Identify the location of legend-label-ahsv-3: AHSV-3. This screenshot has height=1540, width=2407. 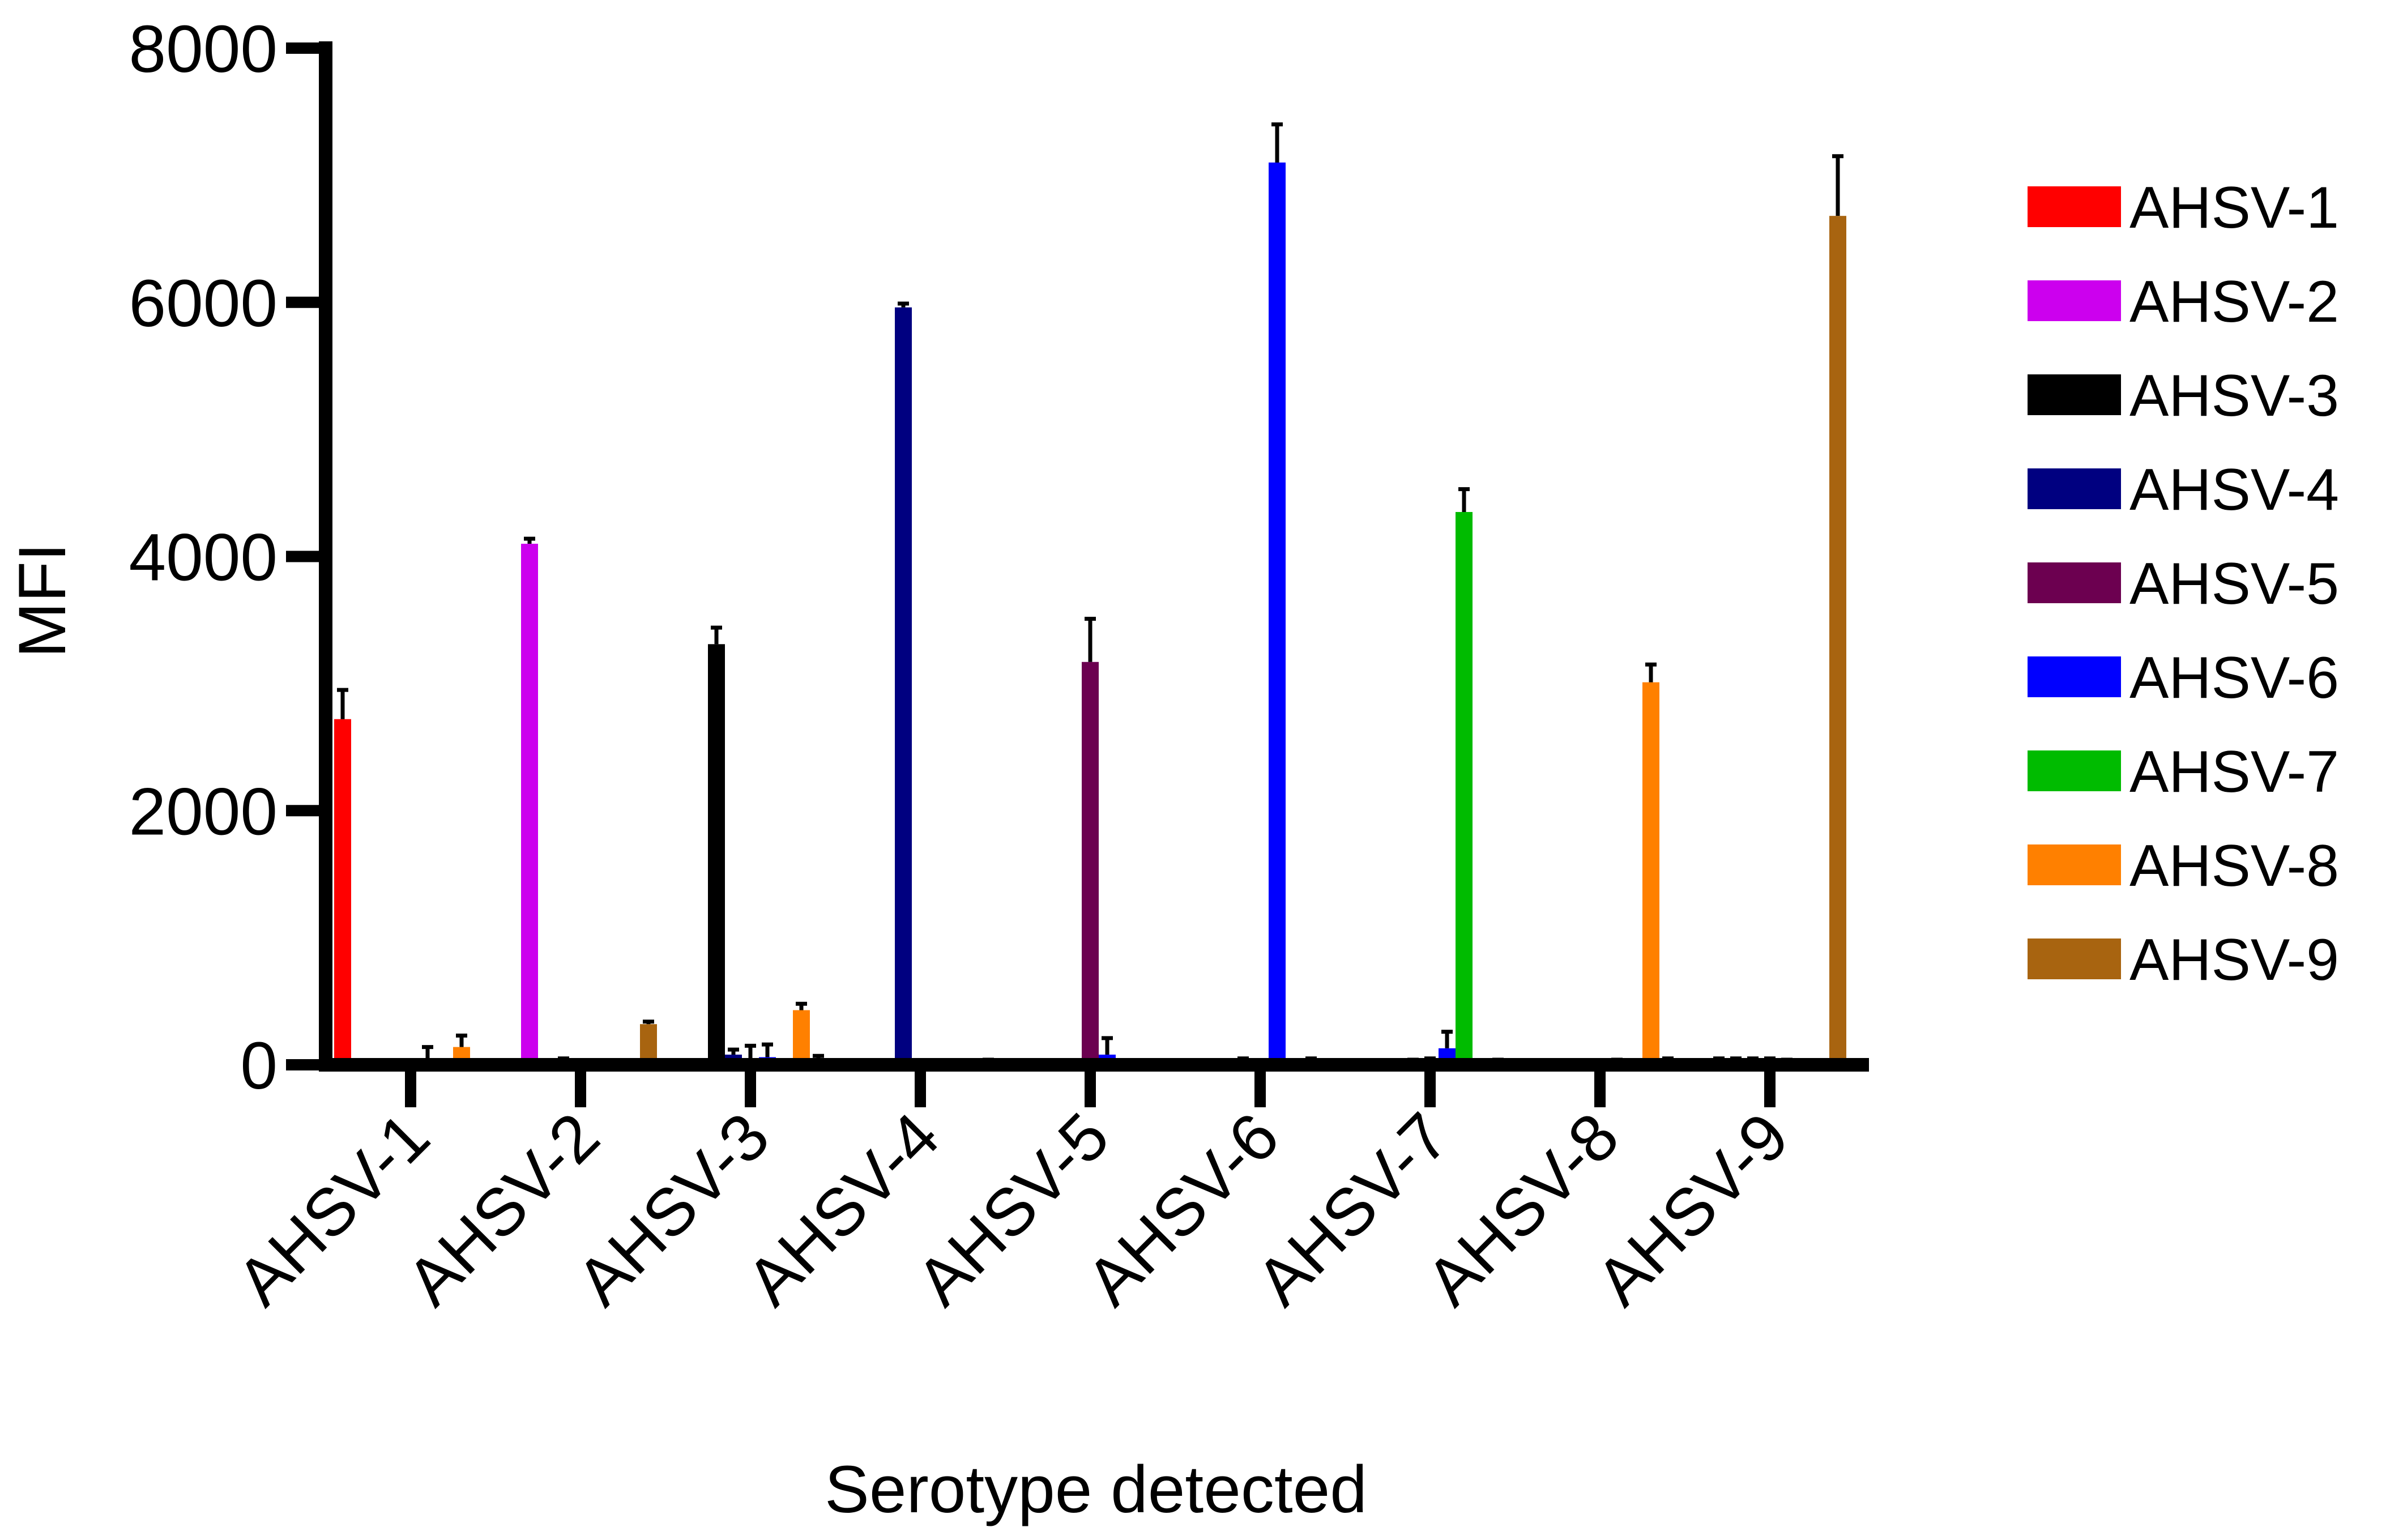
(2234, 396).